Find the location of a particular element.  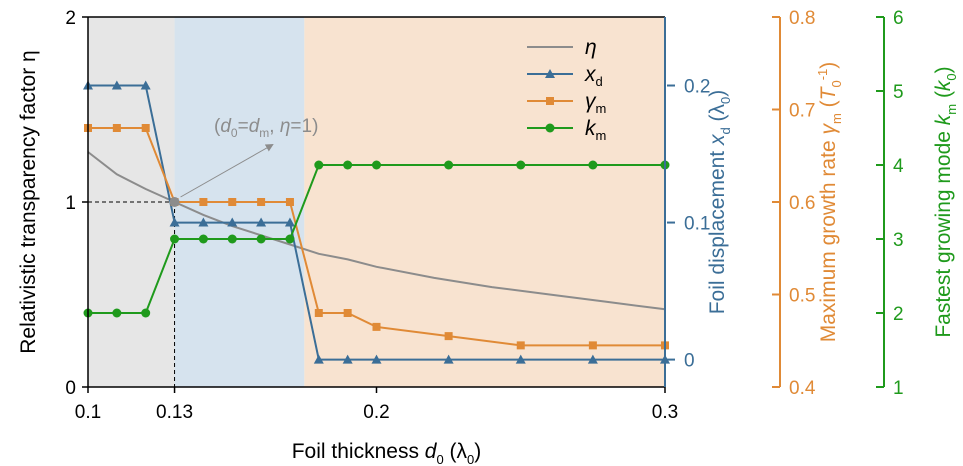

km-tick-label: 6 is located at coordinates (898, 18).